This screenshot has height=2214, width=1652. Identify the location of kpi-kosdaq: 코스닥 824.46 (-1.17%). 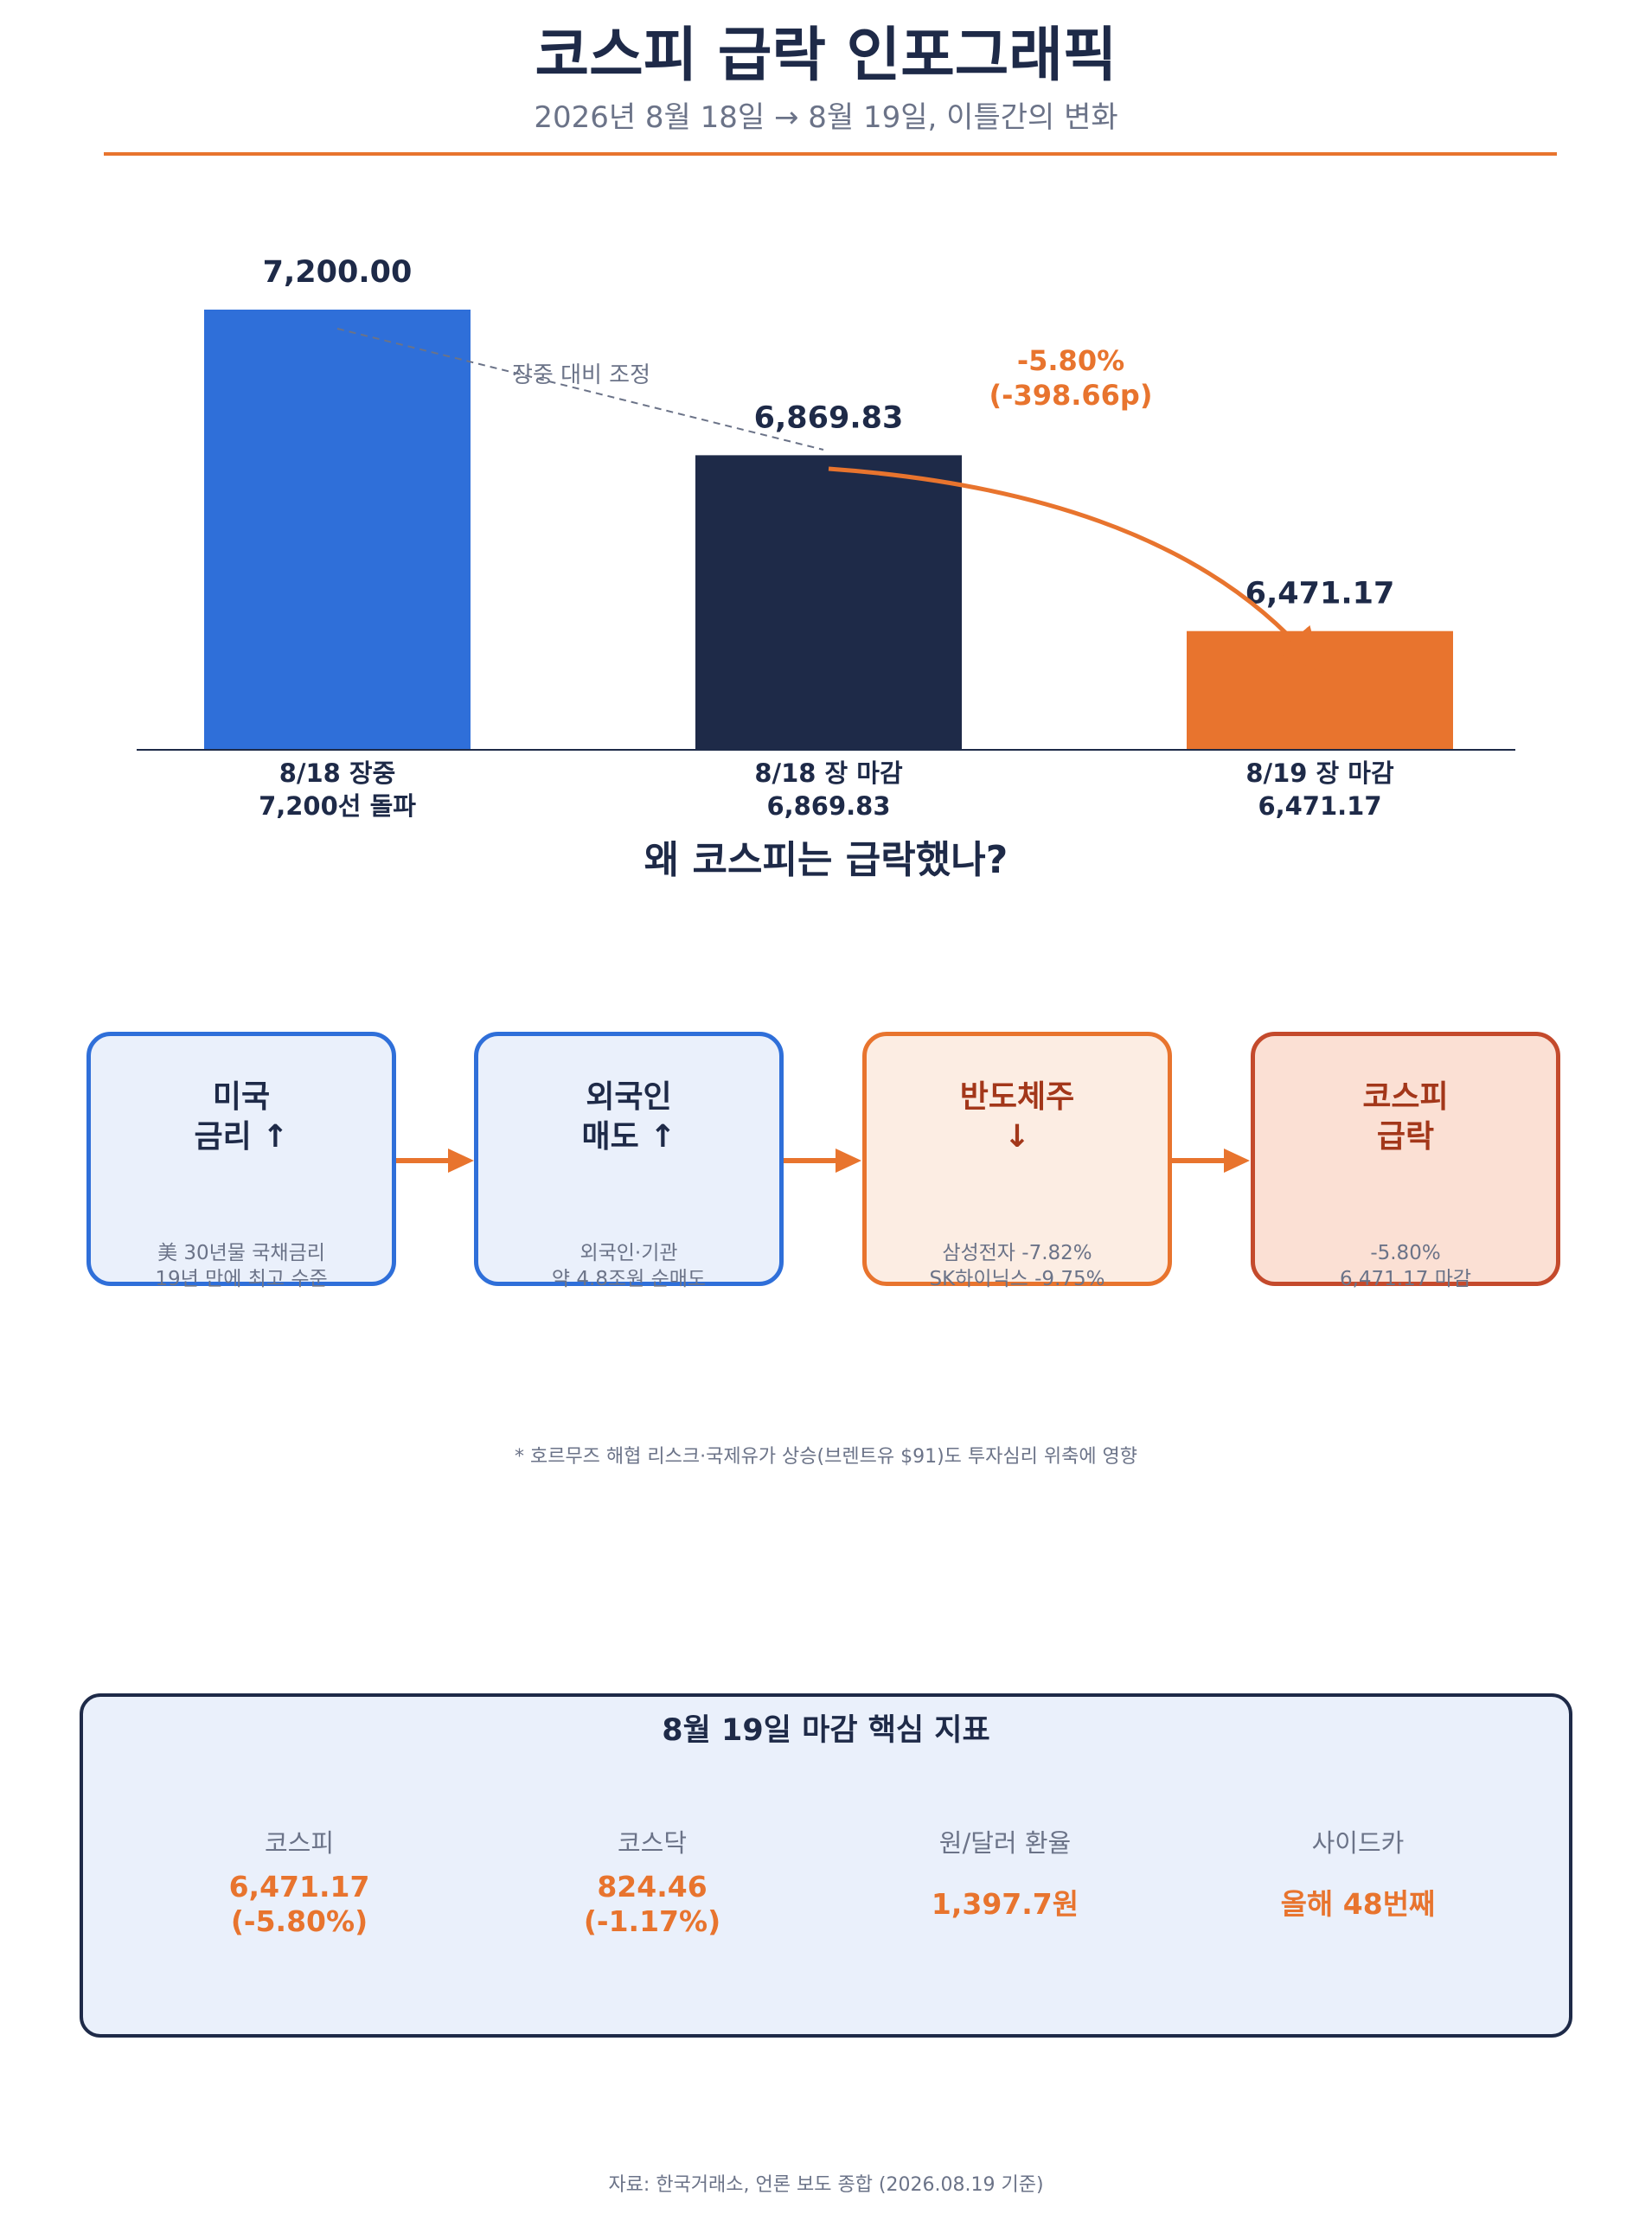
(652, 1881).